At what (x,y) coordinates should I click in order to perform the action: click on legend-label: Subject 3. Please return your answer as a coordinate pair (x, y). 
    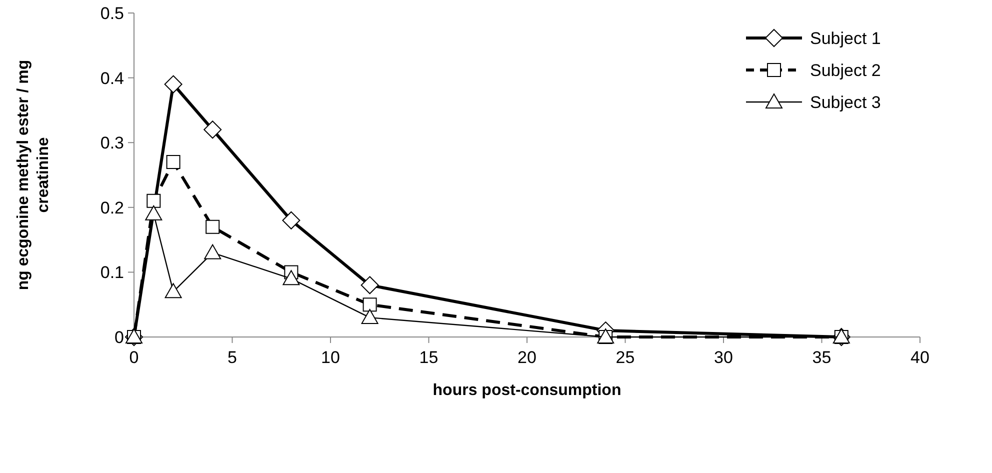
    Looking at the image, I should click on (845, 102).